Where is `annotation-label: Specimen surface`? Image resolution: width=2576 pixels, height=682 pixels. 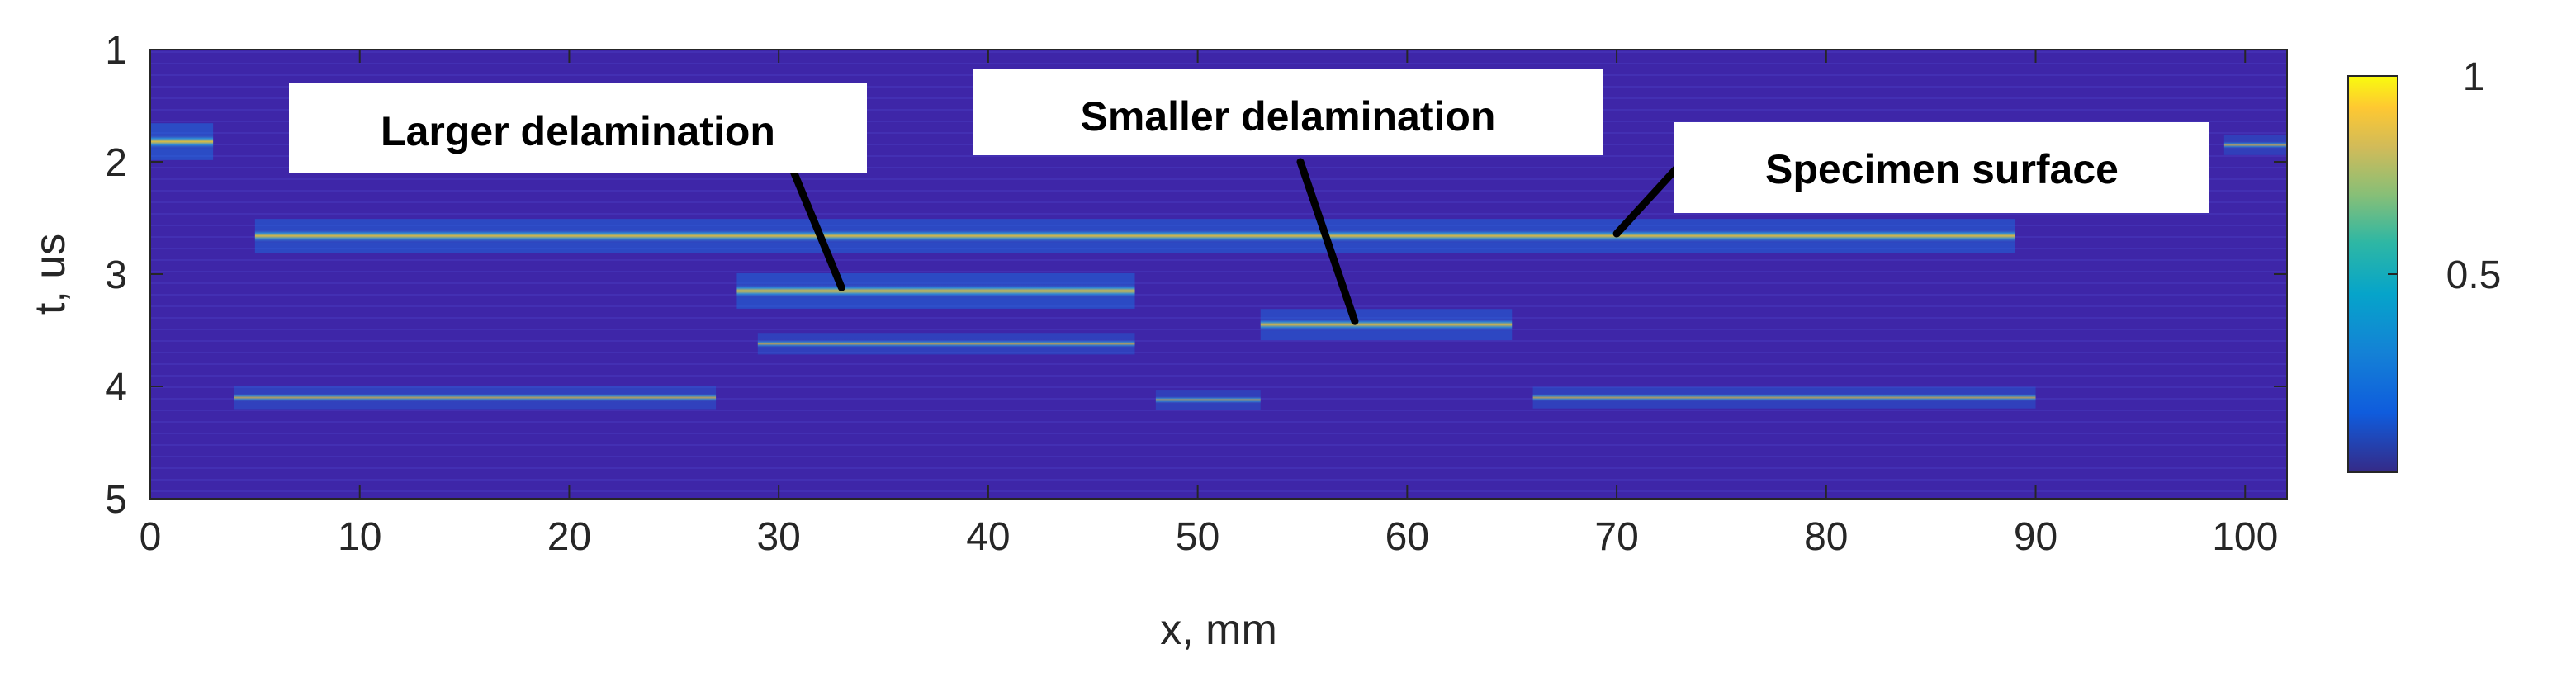 annotation-label: Specimen surface is located at coordinates (1942, 169).